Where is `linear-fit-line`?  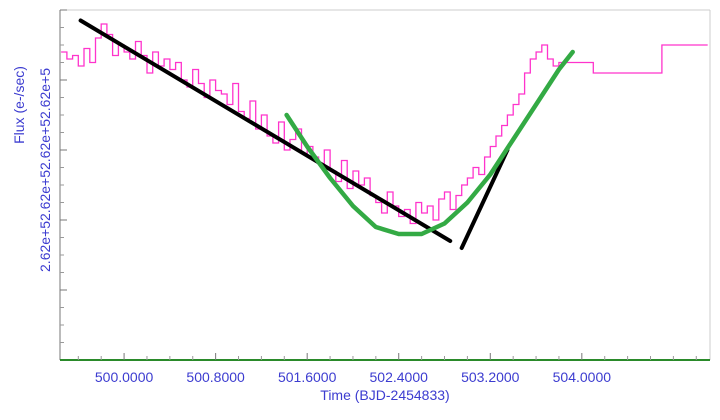
linear-fit-line is located at coordinates (484, 199).